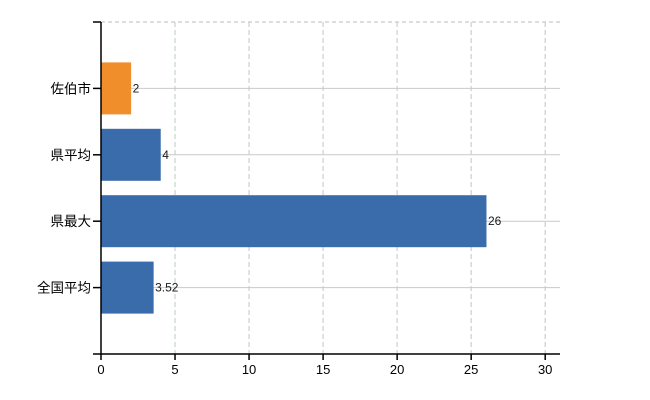 This screenshot has height=400, width=650. Describe the element at coordinates (136, 88) in the screenshot. I see `bar-value-label: 2` at that location.